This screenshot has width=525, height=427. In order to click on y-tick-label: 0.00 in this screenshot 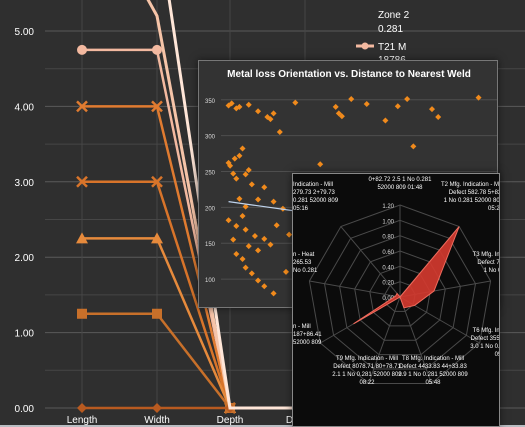, I will do `click(25, 409)`.